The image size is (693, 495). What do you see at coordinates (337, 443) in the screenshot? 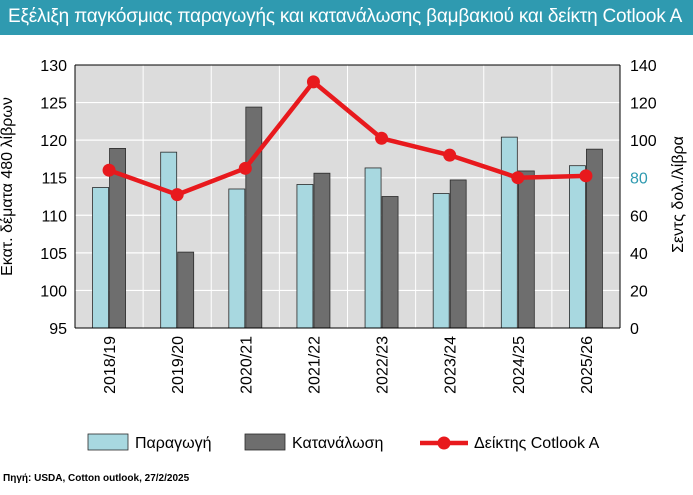
I see `legend-label-consumption: Κατανάλωση` at bounding box center [337, 443].